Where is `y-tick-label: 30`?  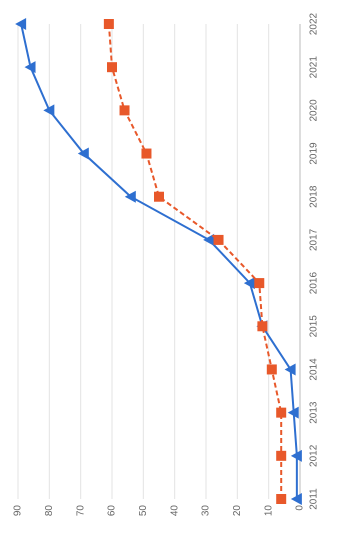 y-tick-label: 30 is located at coordinates (206, 511).